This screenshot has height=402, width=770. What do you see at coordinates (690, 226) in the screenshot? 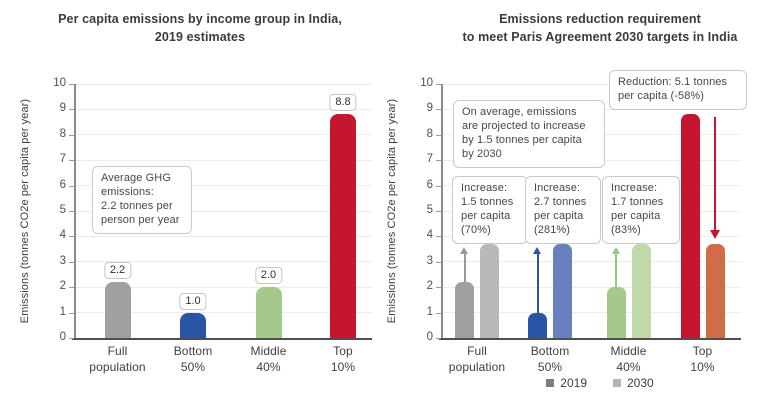
I see `bar-top-10-2019` at bounding box center [690, 226].